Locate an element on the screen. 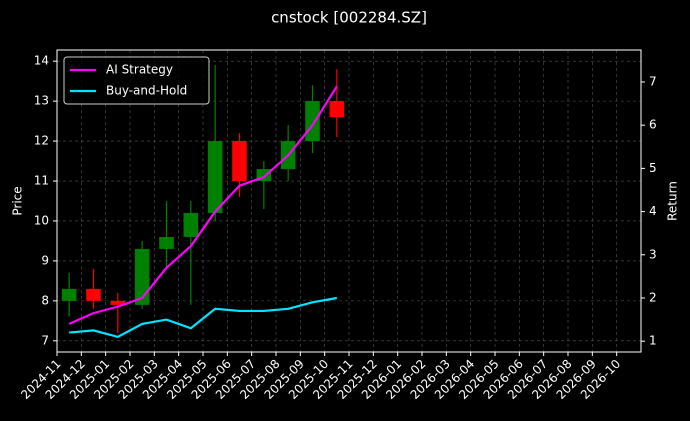 The height and width of the screenshot is (421, 690). legend-label: Buy-and-Hold is located at coordinates (146, 91).